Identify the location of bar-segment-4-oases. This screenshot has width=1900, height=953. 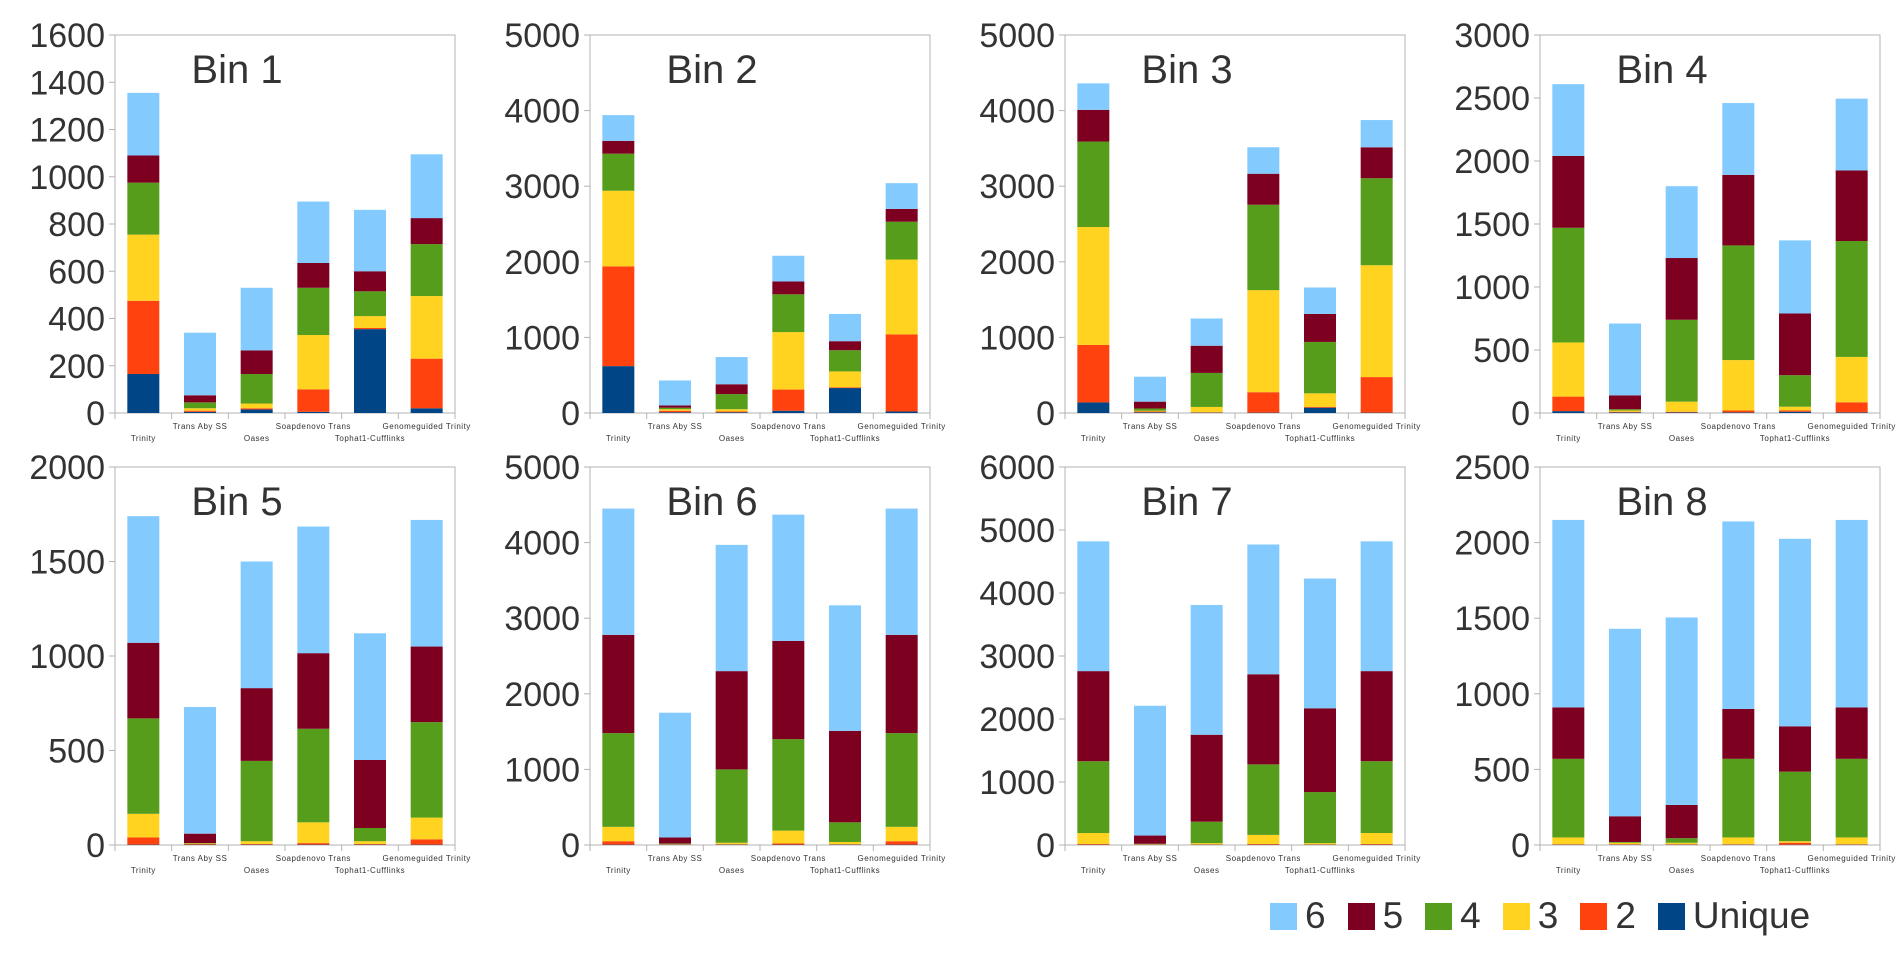
(1681, 840).